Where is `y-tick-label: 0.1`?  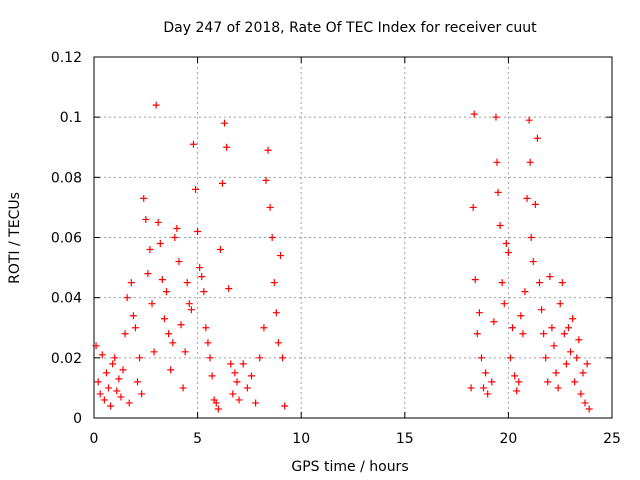
y-tick-label: 0.1 is located at coordinates (71, 118).